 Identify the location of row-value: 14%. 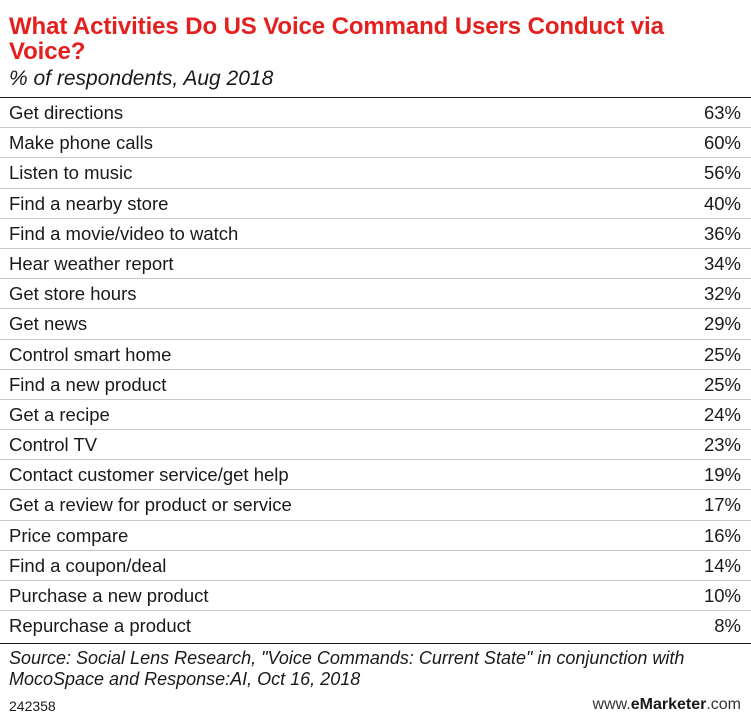
(722, 565).